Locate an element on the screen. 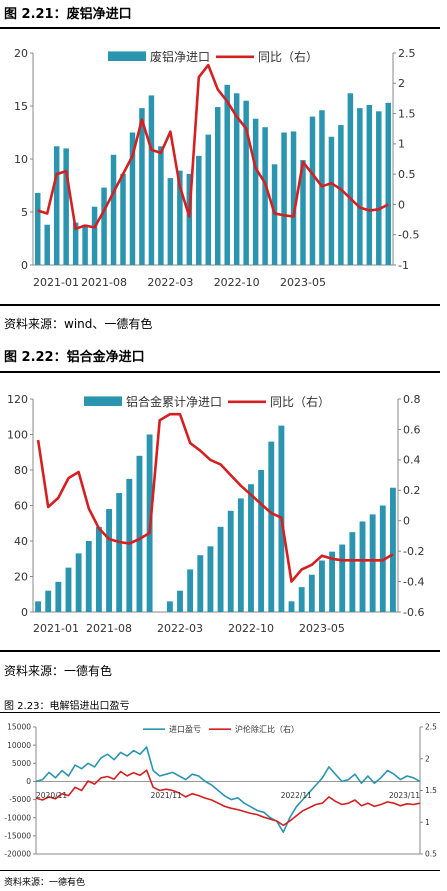  y-tick-label-left: 5000 is located at coordinates (21, 763).